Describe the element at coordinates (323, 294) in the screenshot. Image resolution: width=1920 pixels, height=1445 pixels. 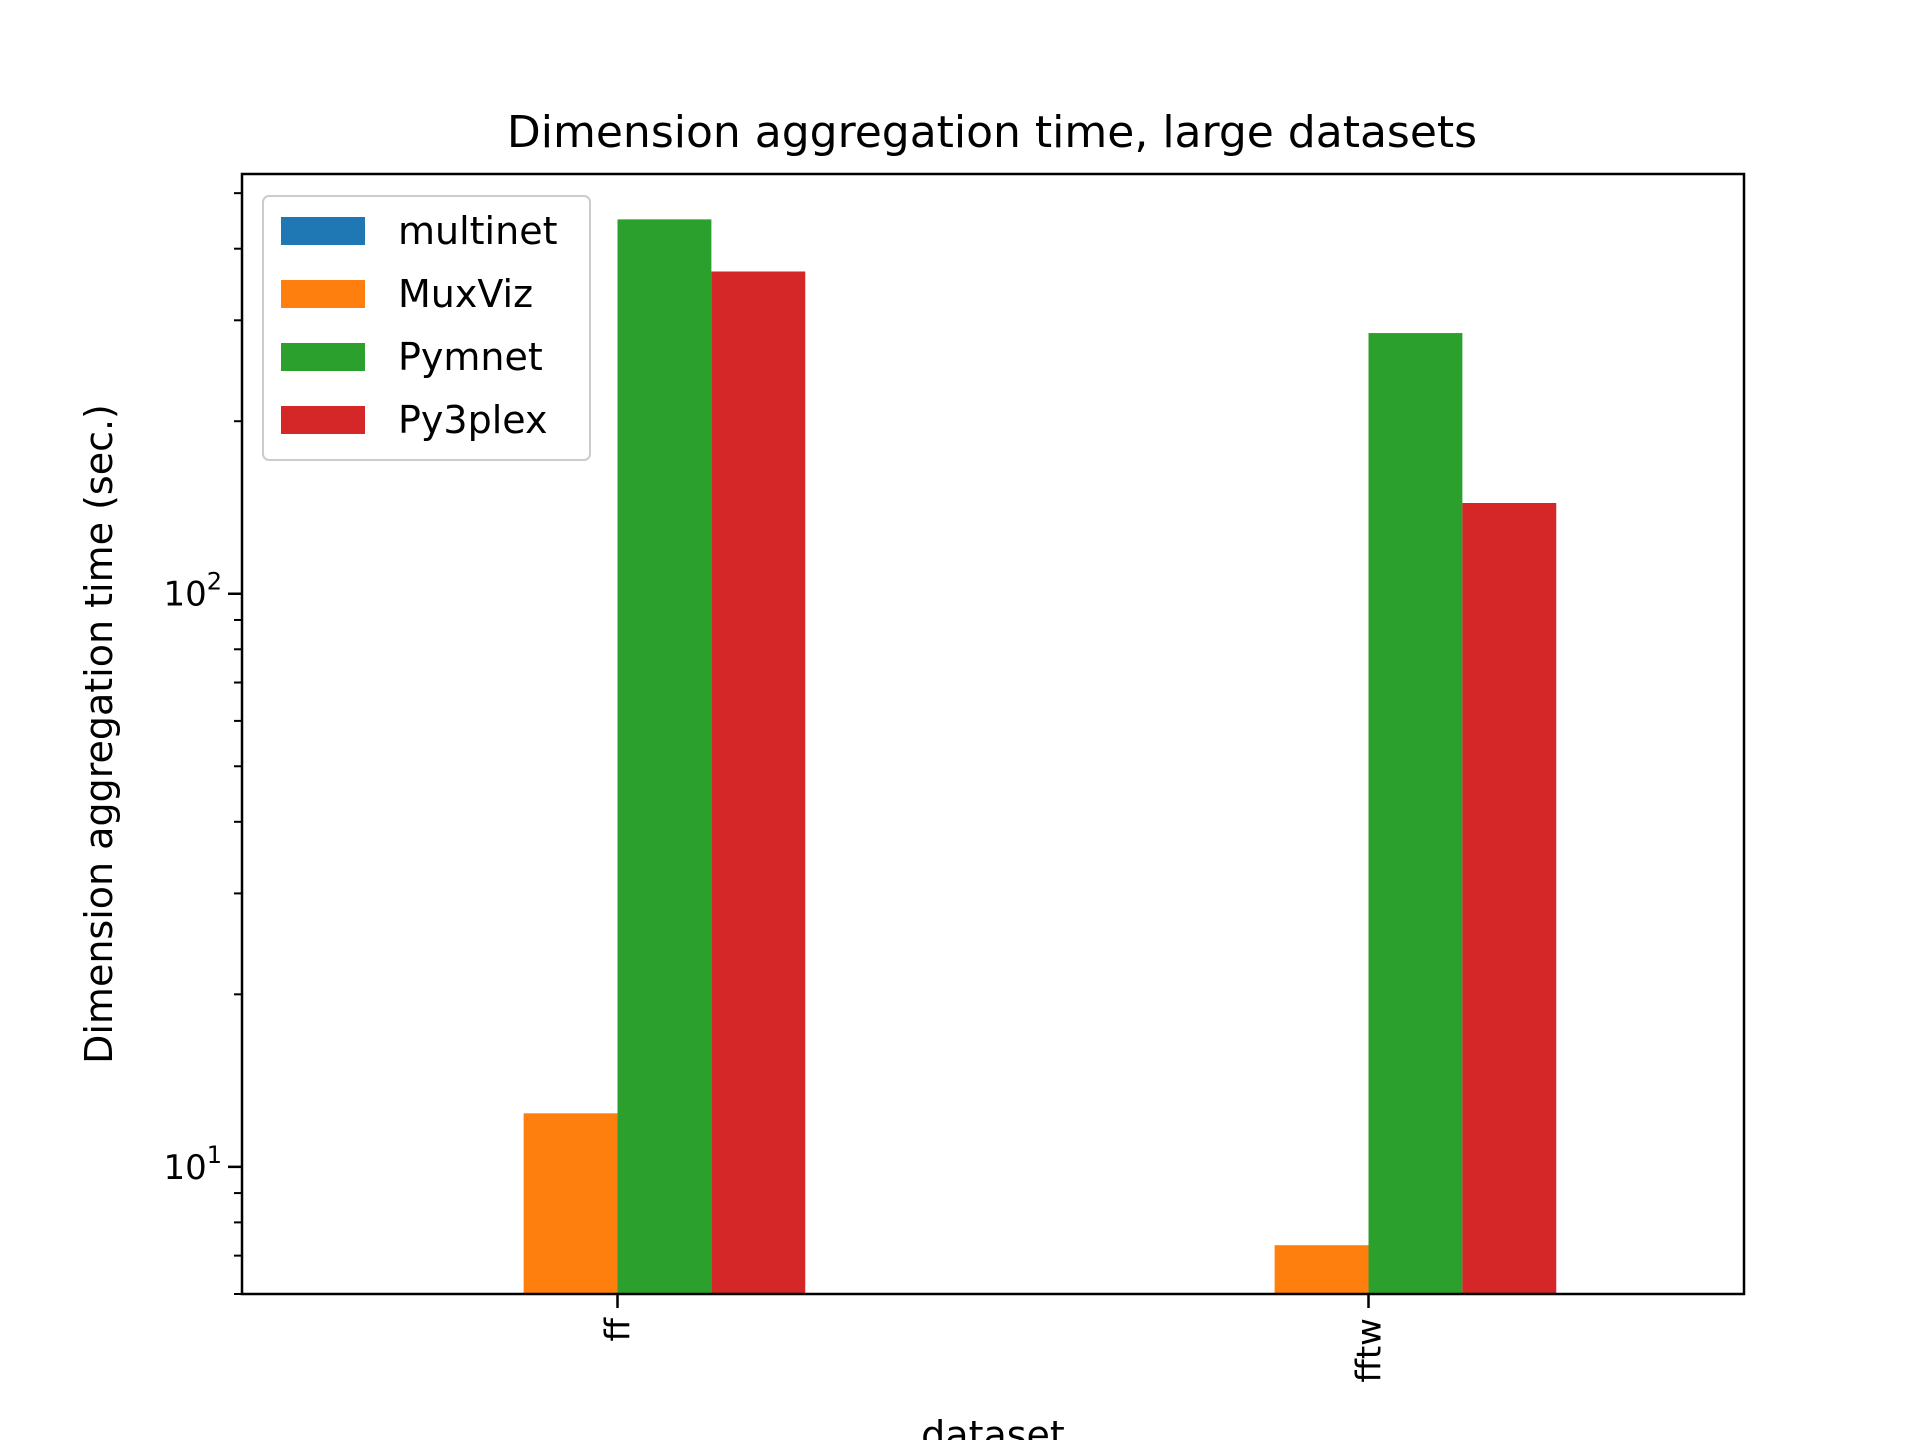
I see `legend-swatch-muxviz` at that location.